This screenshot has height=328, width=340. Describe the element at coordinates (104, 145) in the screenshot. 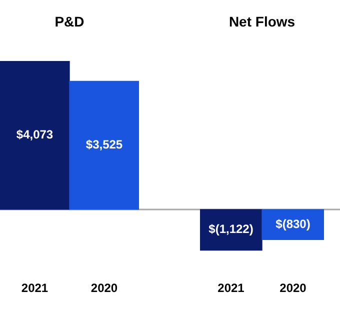

I see `data-label: $3,525` at that location.